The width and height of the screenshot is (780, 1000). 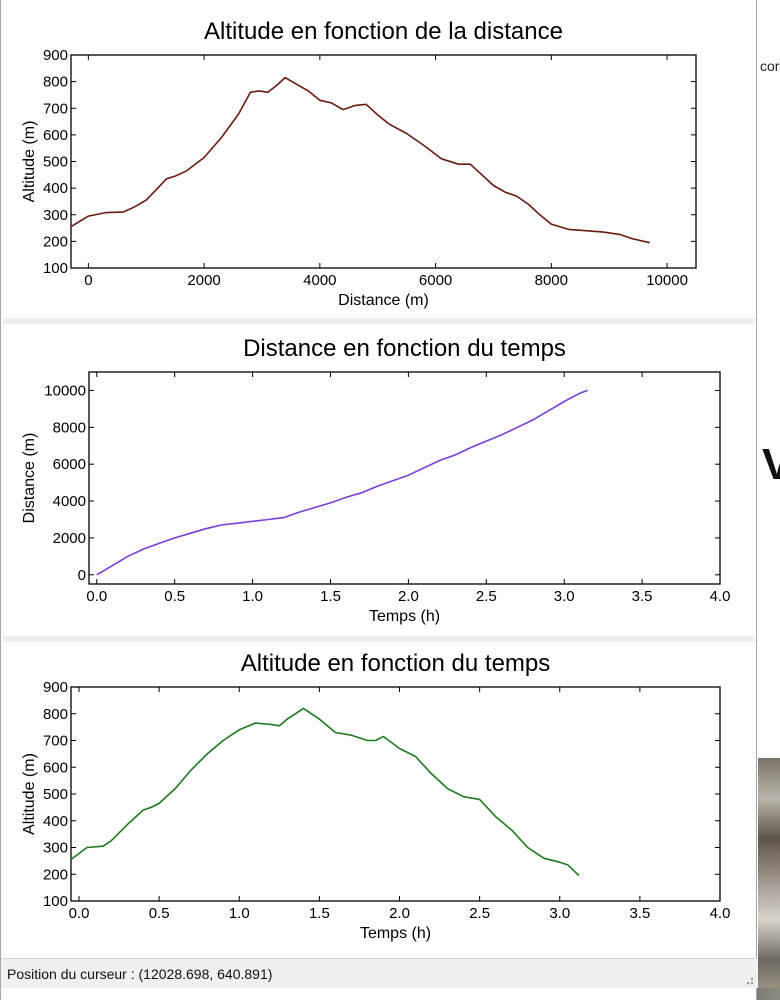 I want to click on y-tick-label: 6000, so click(x=69, y=464).